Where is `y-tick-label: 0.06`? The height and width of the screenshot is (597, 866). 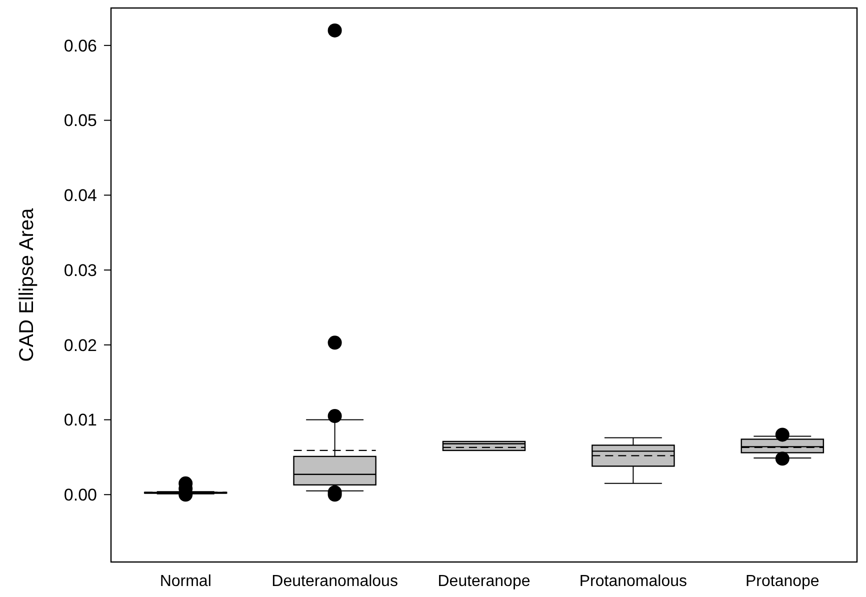 y-tick-label: 0.06 is located at coordinates (80, 46).